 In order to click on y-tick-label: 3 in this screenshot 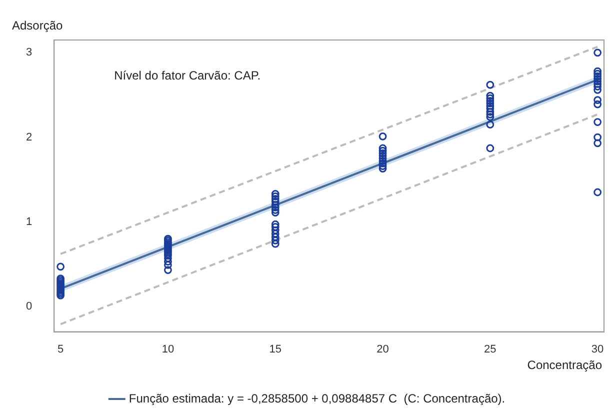, I will do `click(29, 52)`.